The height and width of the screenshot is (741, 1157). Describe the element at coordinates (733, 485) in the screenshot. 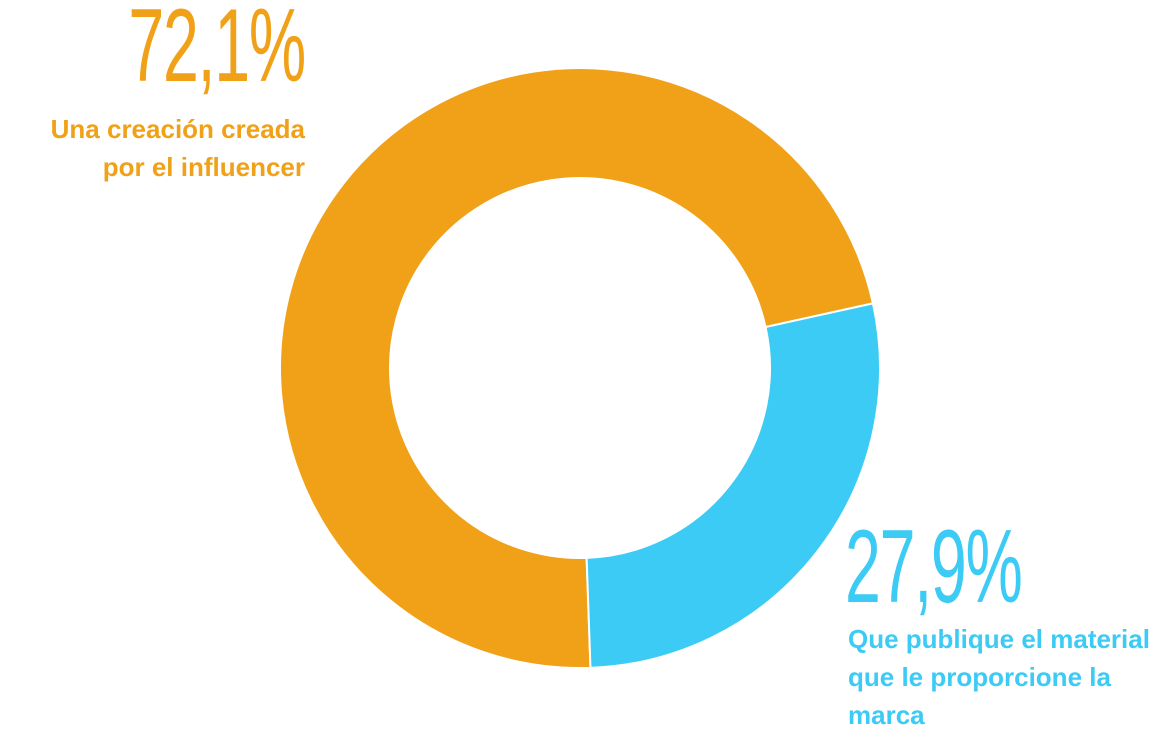

I see `donut-segment` at that location.